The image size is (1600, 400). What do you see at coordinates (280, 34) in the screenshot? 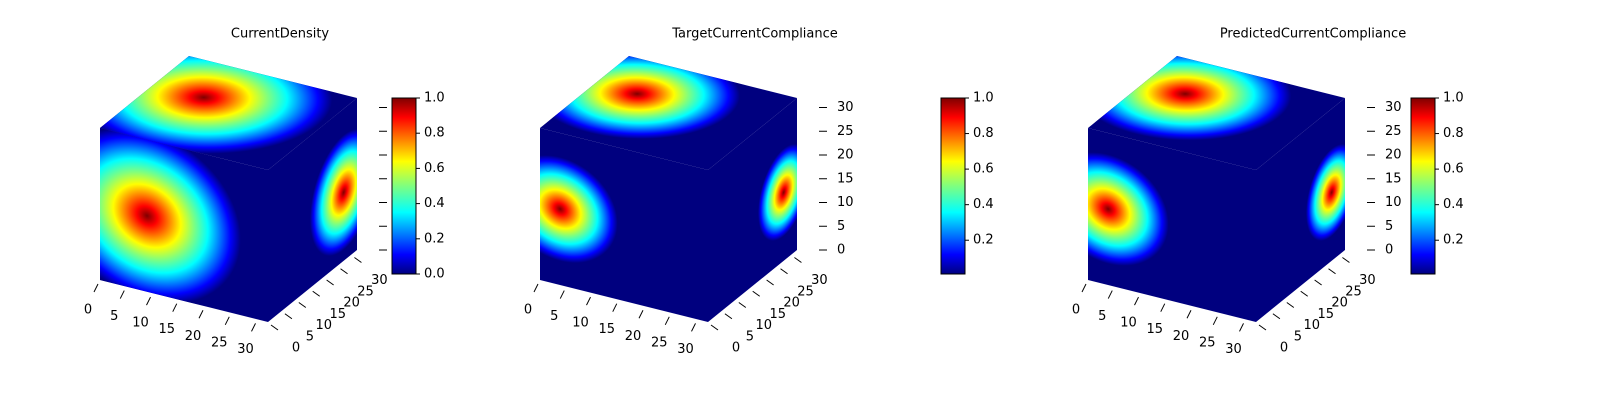
I see `subplot-title: CurrentDensity` at bounding box center [280, 34].